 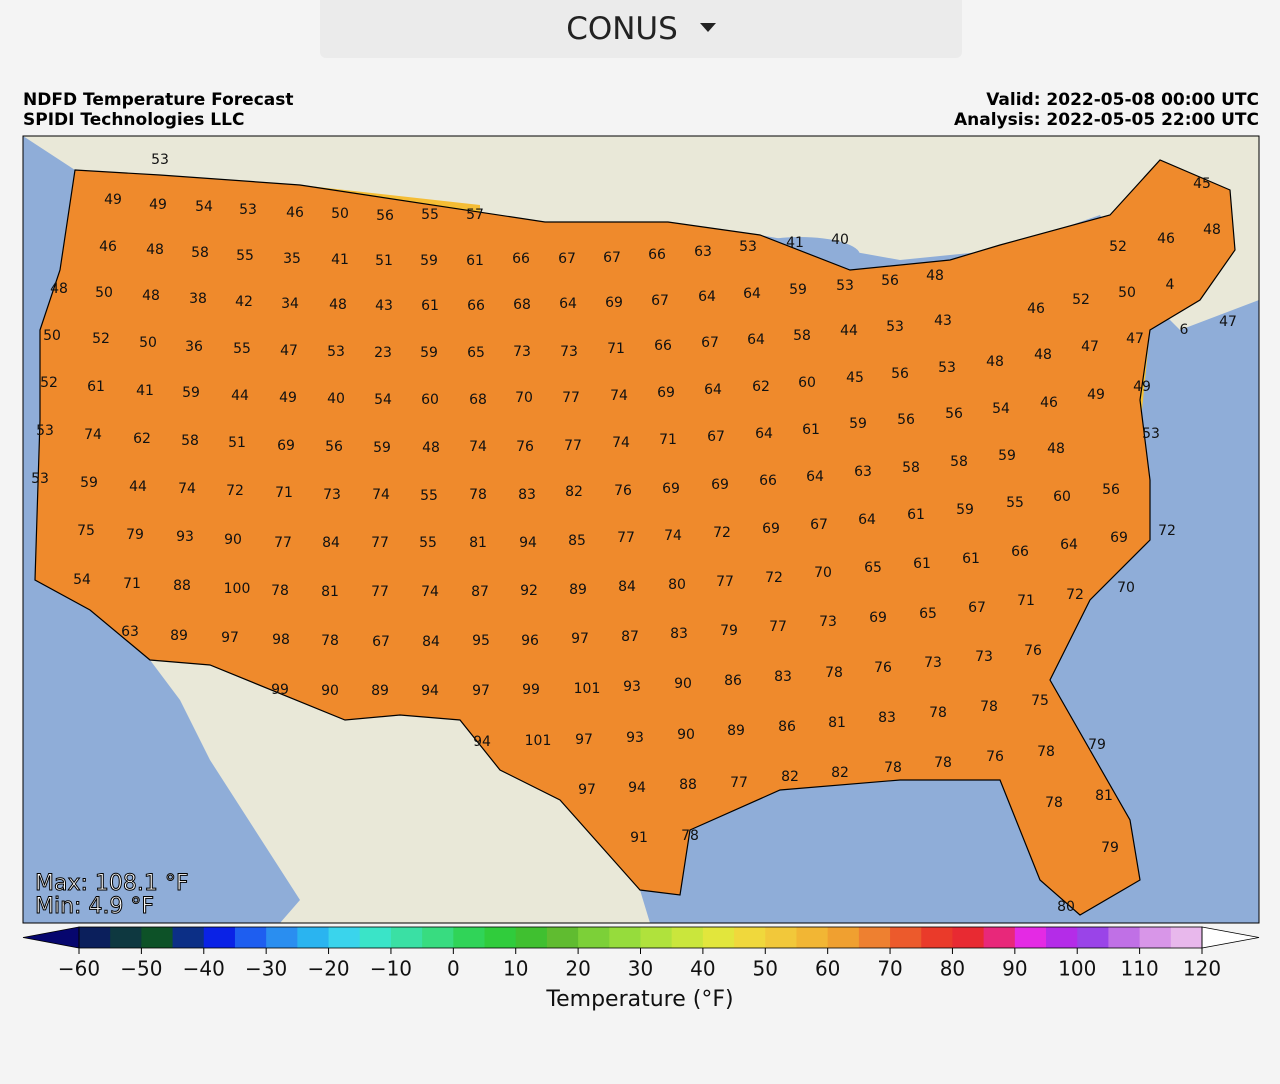 What do you see at coordinates (51, 937) in the screenshot?
I see `colorbar-under` at bounding box center [51, 937].